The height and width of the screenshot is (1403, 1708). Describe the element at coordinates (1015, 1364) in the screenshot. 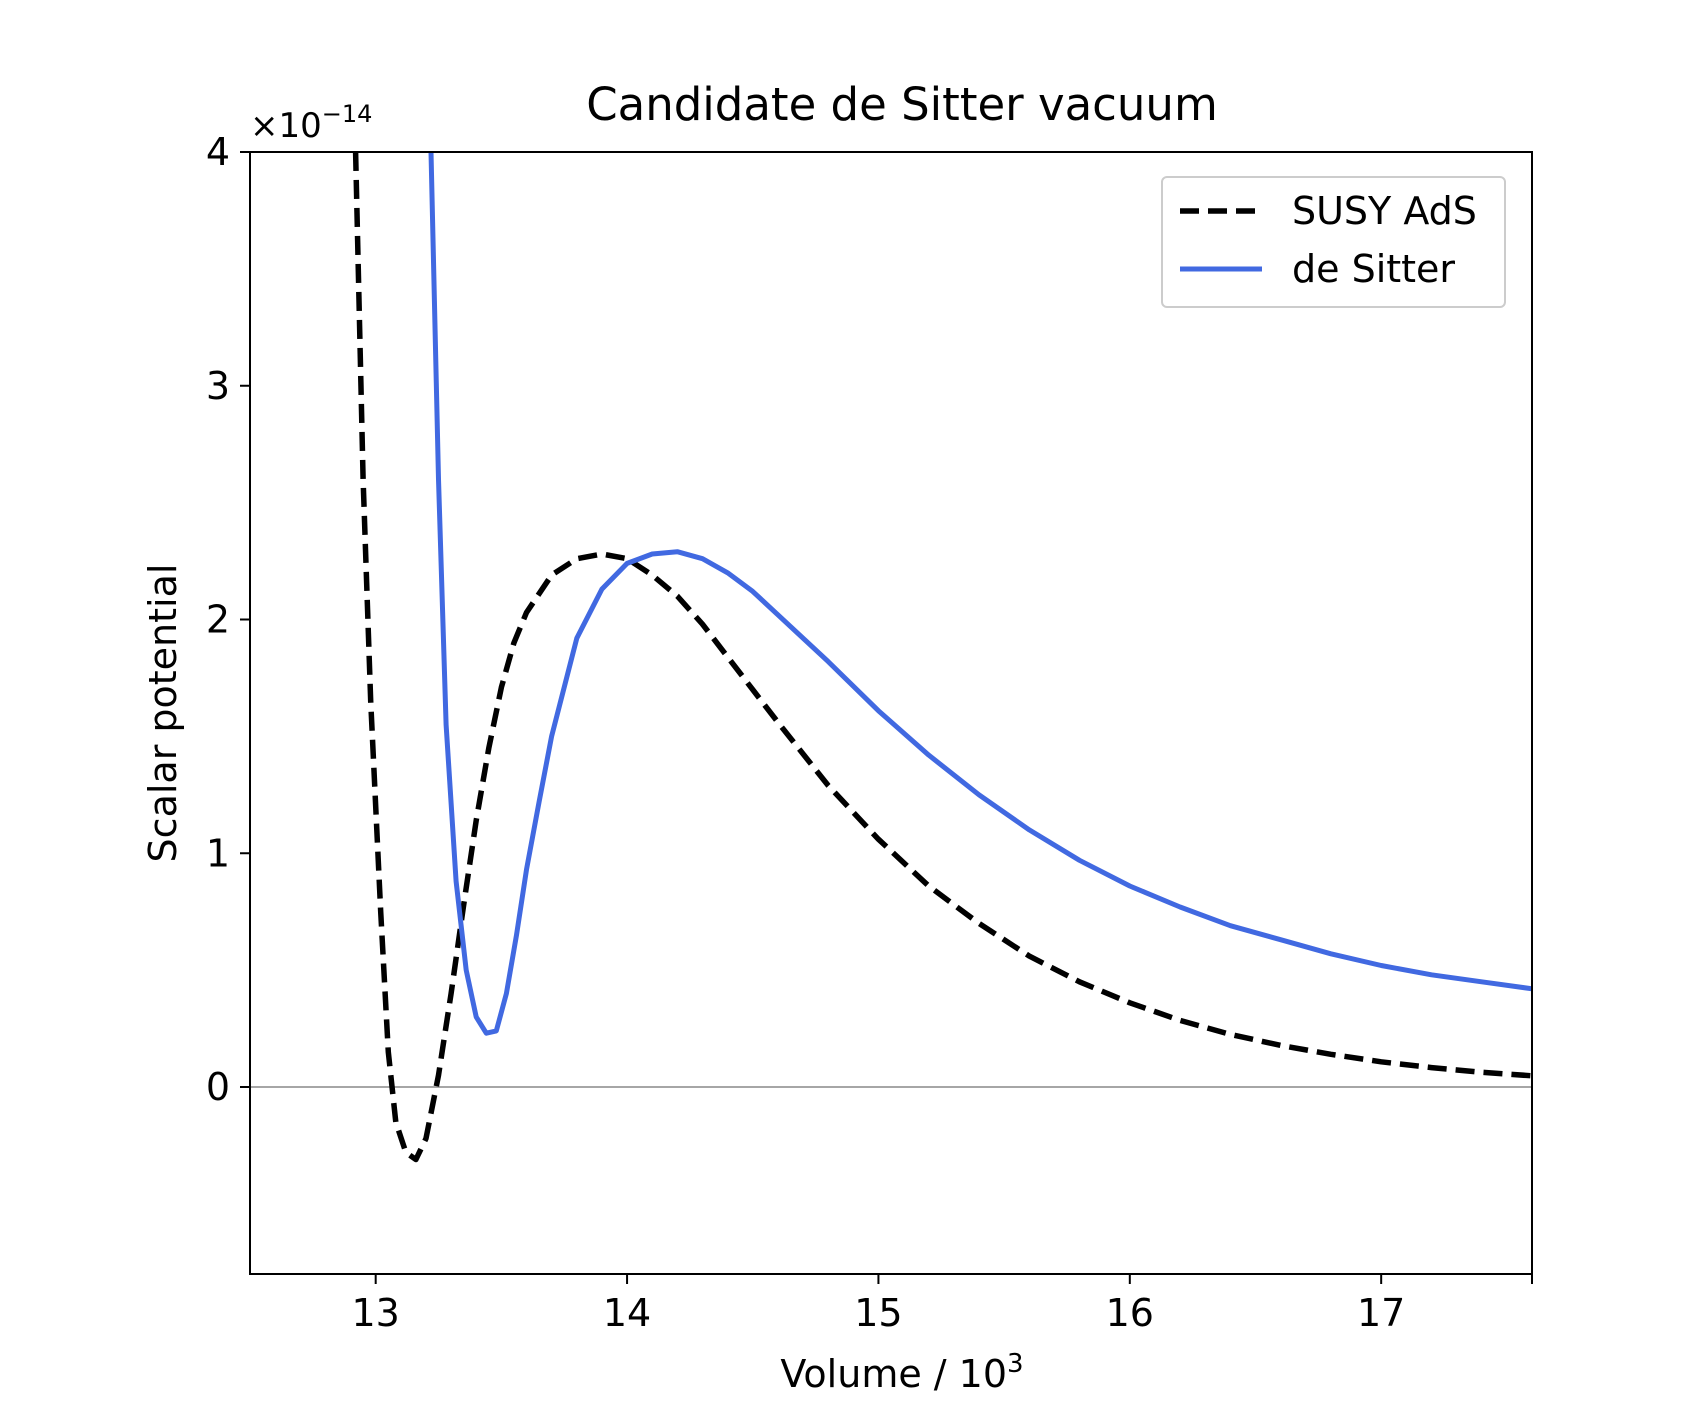

I see `x-axis-label-superscript: 3` at that location.